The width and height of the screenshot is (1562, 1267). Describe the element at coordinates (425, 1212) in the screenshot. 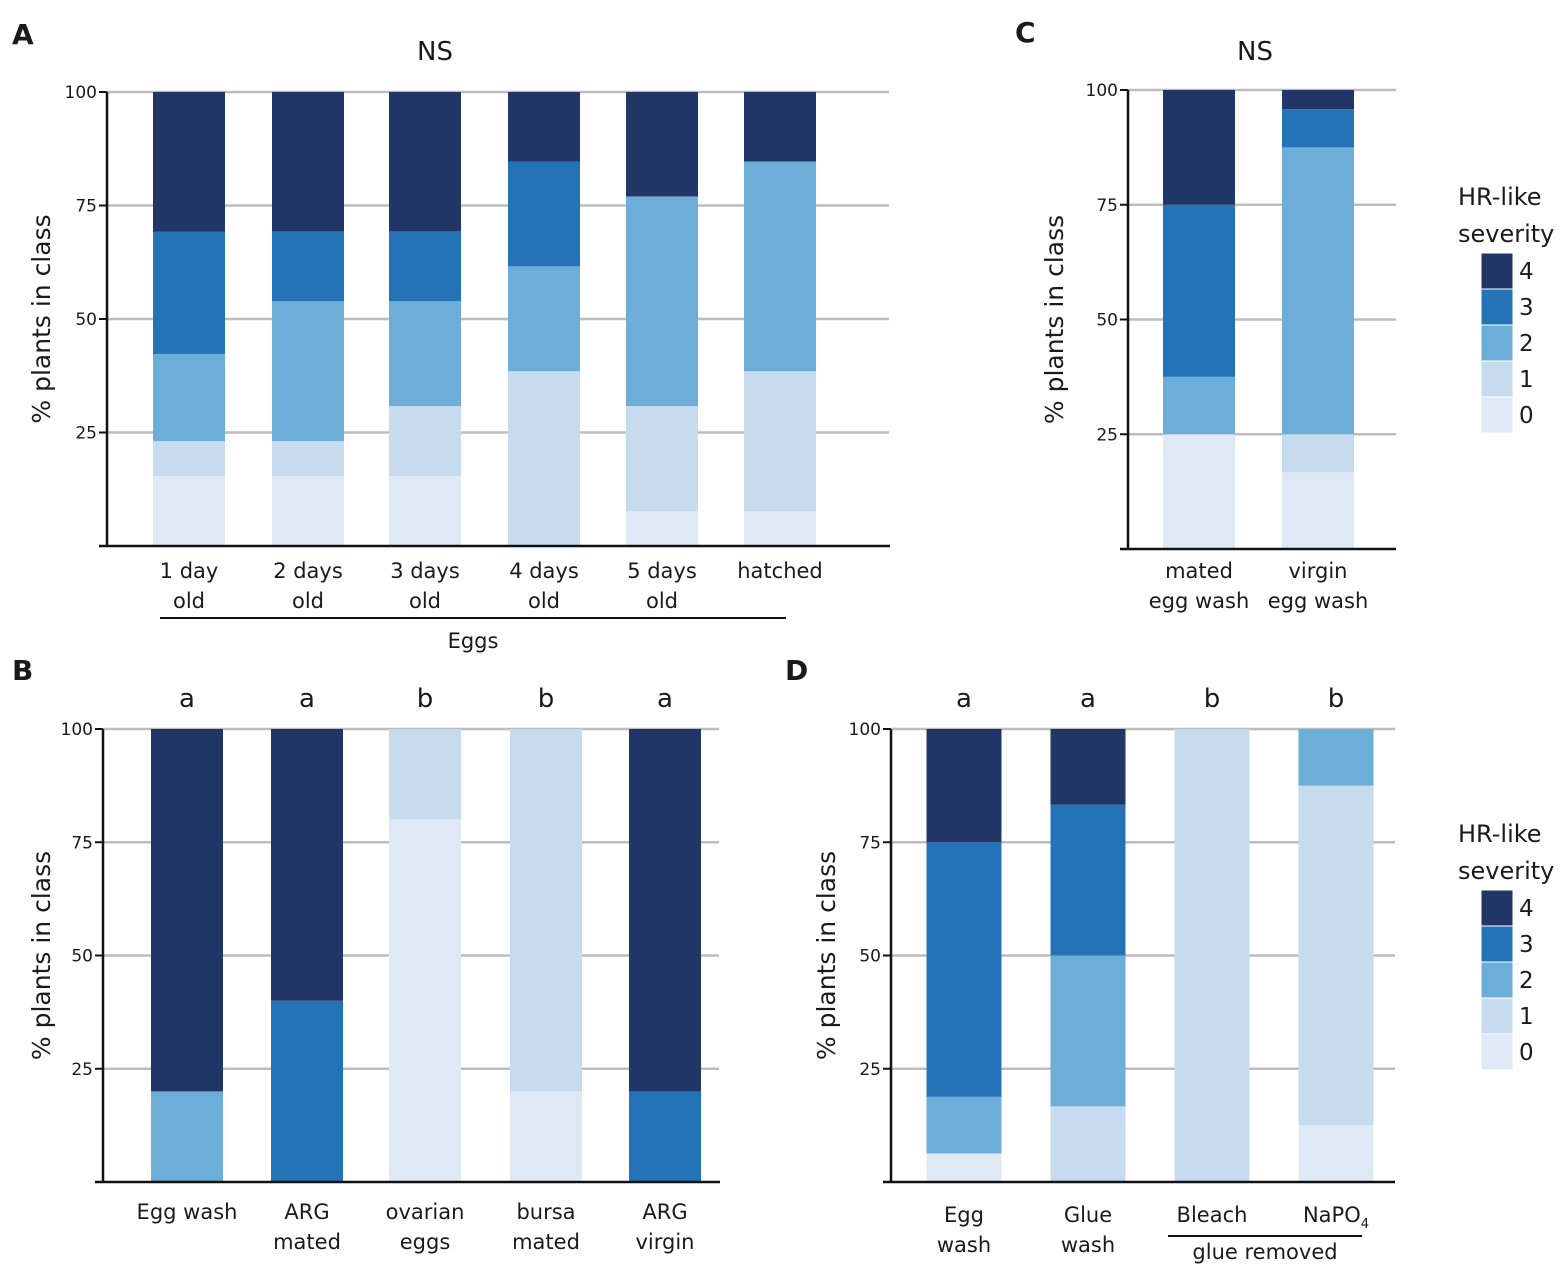

I see `x-tick-label: ovarian` at that location.